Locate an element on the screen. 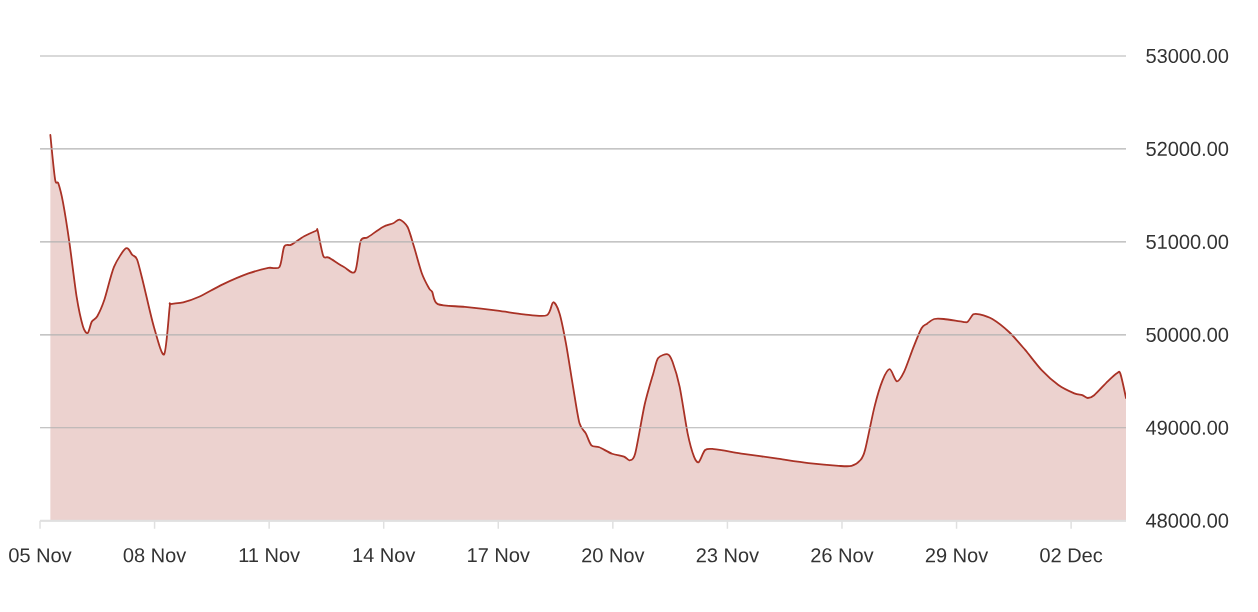 The height and width of the screenshot is (612, 1258). x-tick-label: 29 Nov is located at coordinates (957, 555).